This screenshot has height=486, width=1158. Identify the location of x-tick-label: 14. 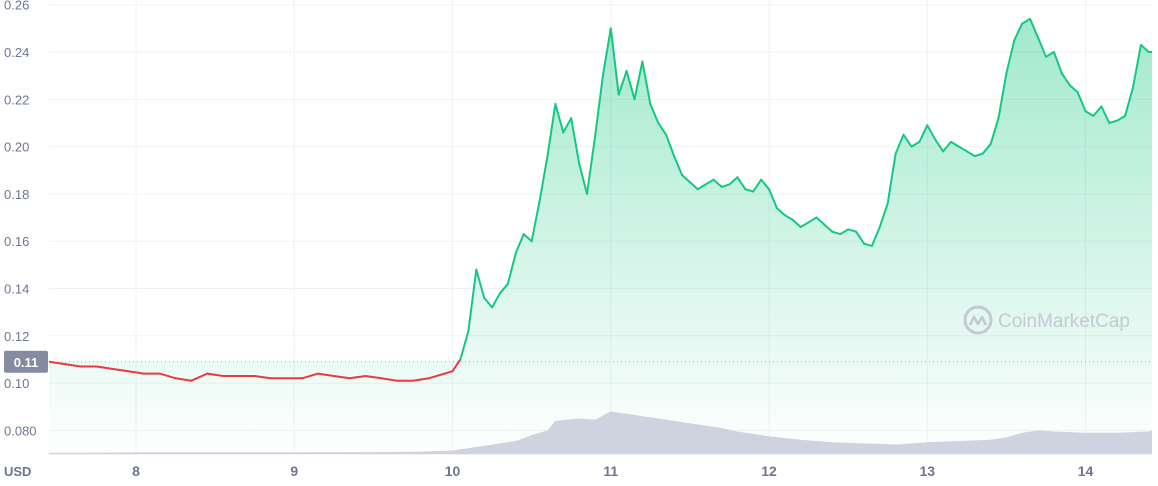
(1086, 471).